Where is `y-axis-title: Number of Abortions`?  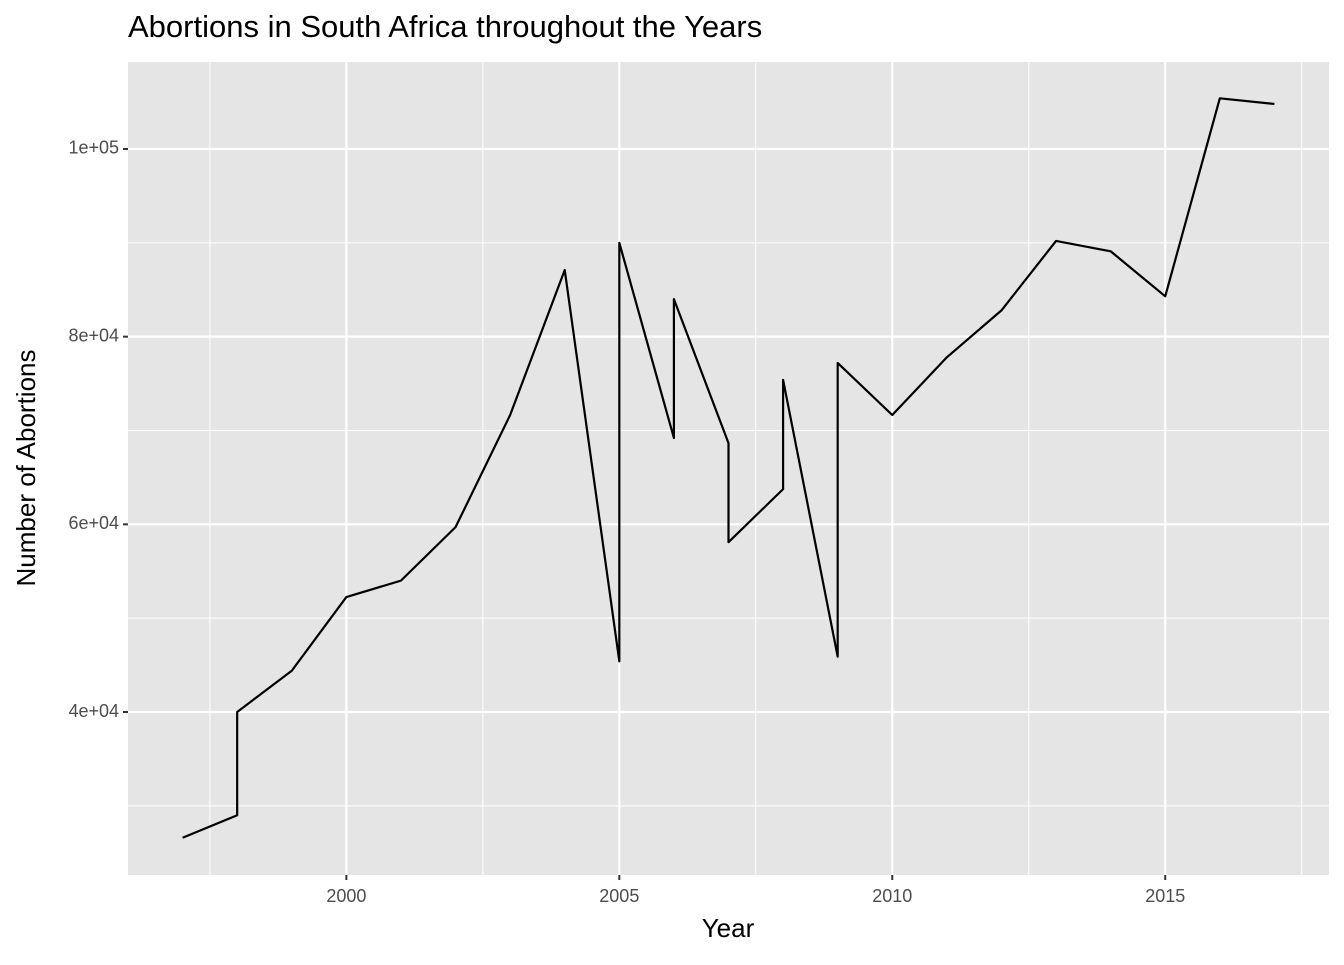 y-axis-title: Number of Abortions is located at coordinates (26, 467).